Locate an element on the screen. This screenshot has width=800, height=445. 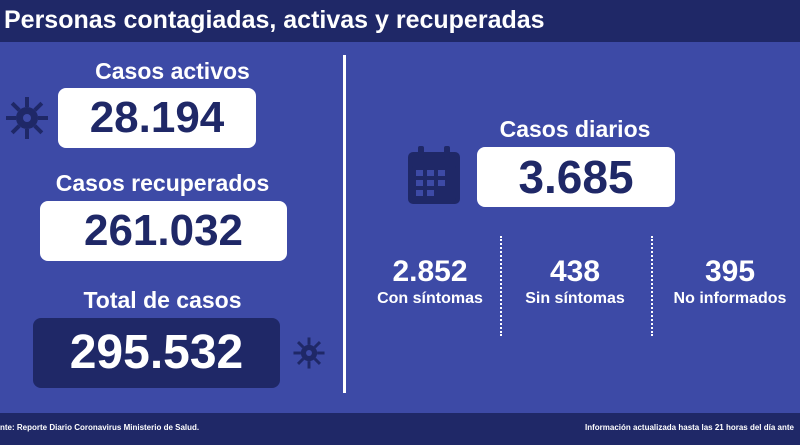
casos-recuperados-label: Casos recuperados is located at coordinates (162, 183).